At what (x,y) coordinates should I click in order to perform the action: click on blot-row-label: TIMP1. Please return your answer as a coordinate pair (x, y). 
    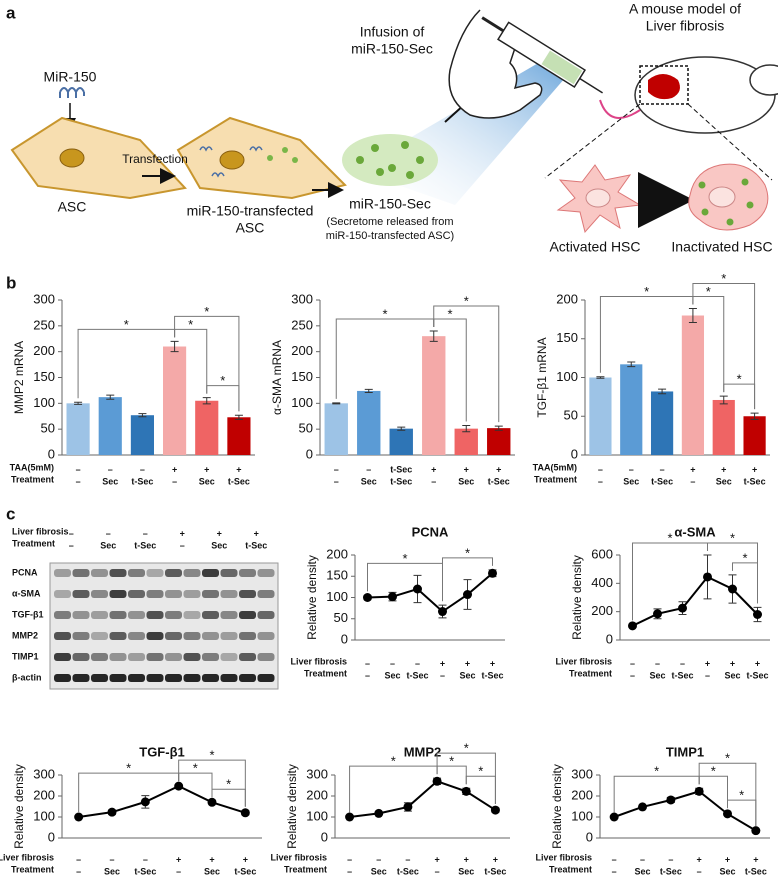
    Looking at the image, I should click on (25, 656).